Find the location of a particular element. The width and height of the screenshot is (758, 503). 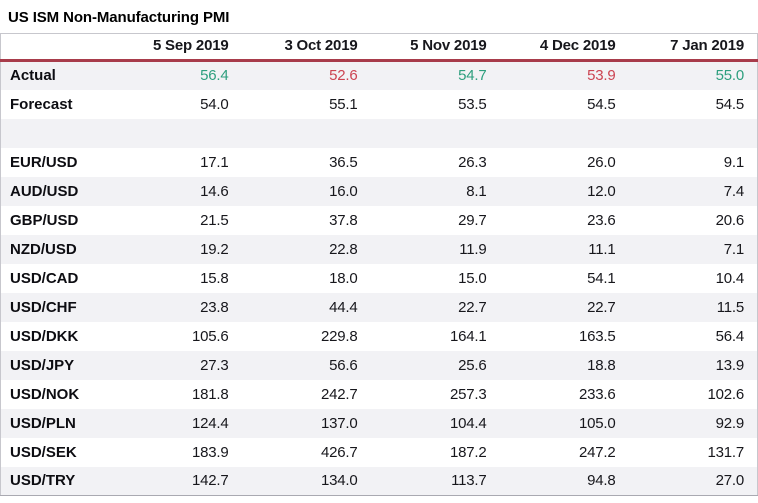

table-row: EUR/USD 17.1 36.5 26.3 26.0 9.1 is located at coordinates (379, 162).